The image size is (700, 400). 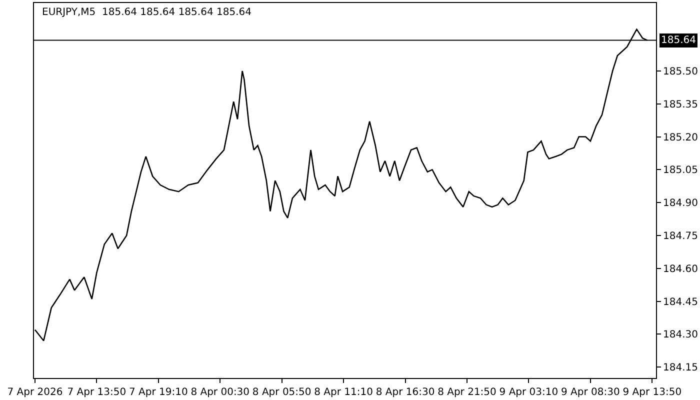 What do you see at coordinates (405, 392) in the screenshot?
I see `x-tick-label: 8 Apr 16:30` at bounding box center [405, 392].